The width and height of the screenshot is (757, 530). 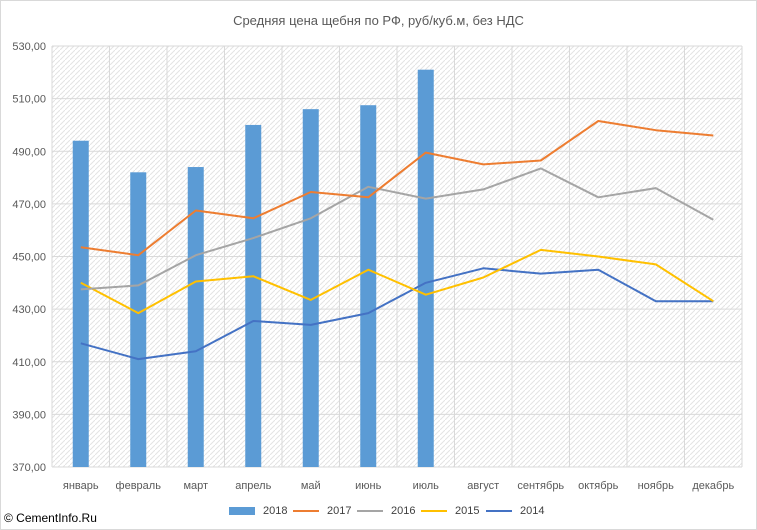 I want to click on x-tick-label: март, so click(x=195, y=486).